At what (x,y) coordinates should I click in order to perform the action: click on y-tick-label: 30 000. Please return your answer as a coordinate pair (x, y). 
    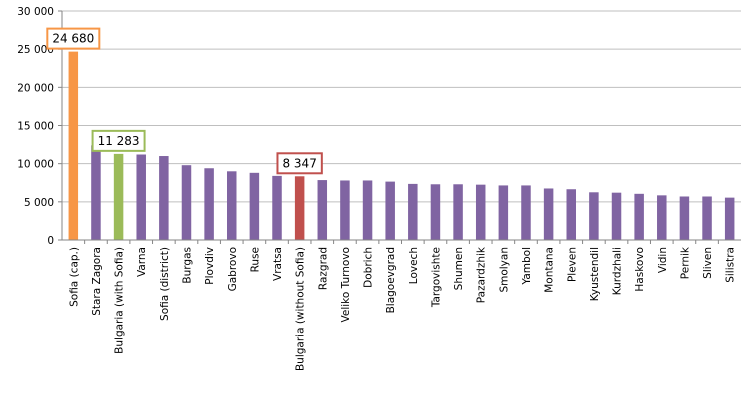
    Looking at the image, I should click on (35, 12).